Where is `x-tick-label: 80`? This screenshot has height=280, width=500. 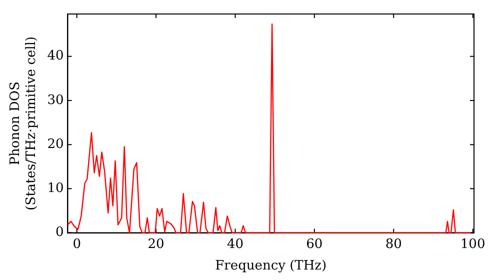 x-tick-label: 80 is located at coordinates (393, 244).